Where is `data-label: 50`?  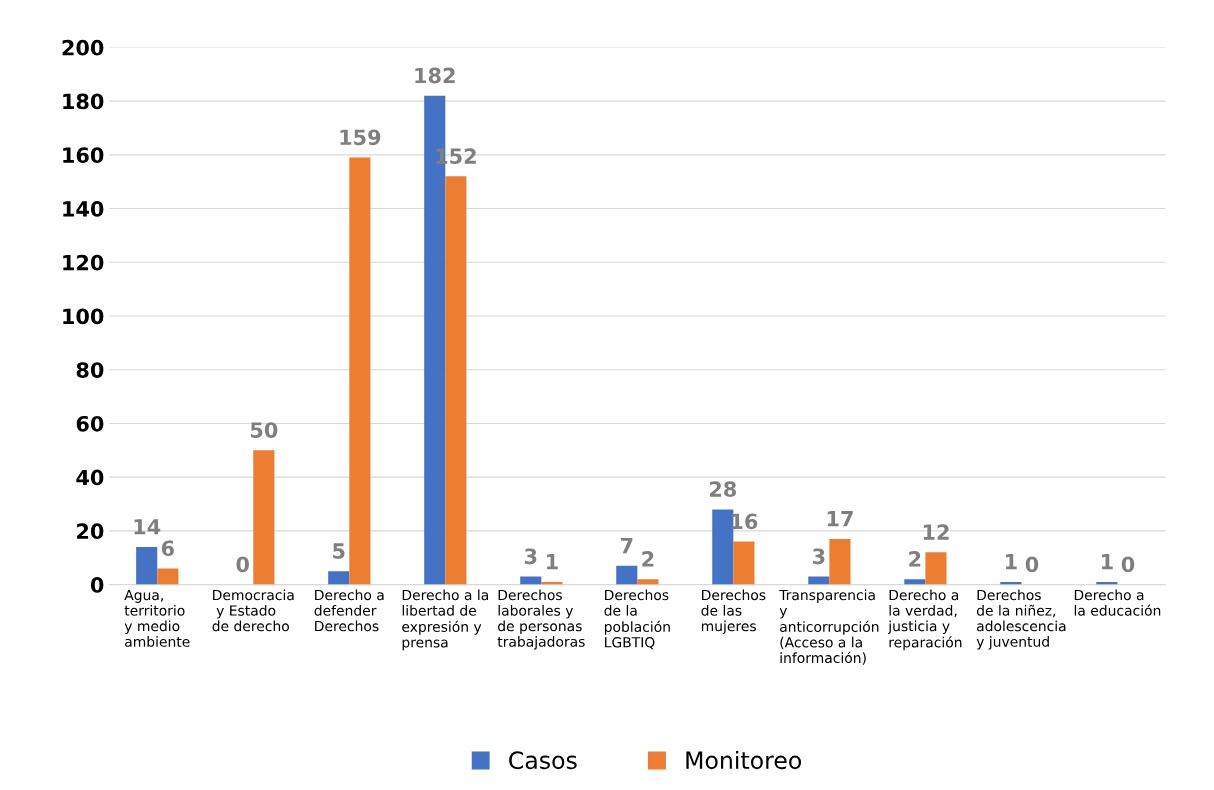
data-label: 50 is located at coordinates (264, 430).